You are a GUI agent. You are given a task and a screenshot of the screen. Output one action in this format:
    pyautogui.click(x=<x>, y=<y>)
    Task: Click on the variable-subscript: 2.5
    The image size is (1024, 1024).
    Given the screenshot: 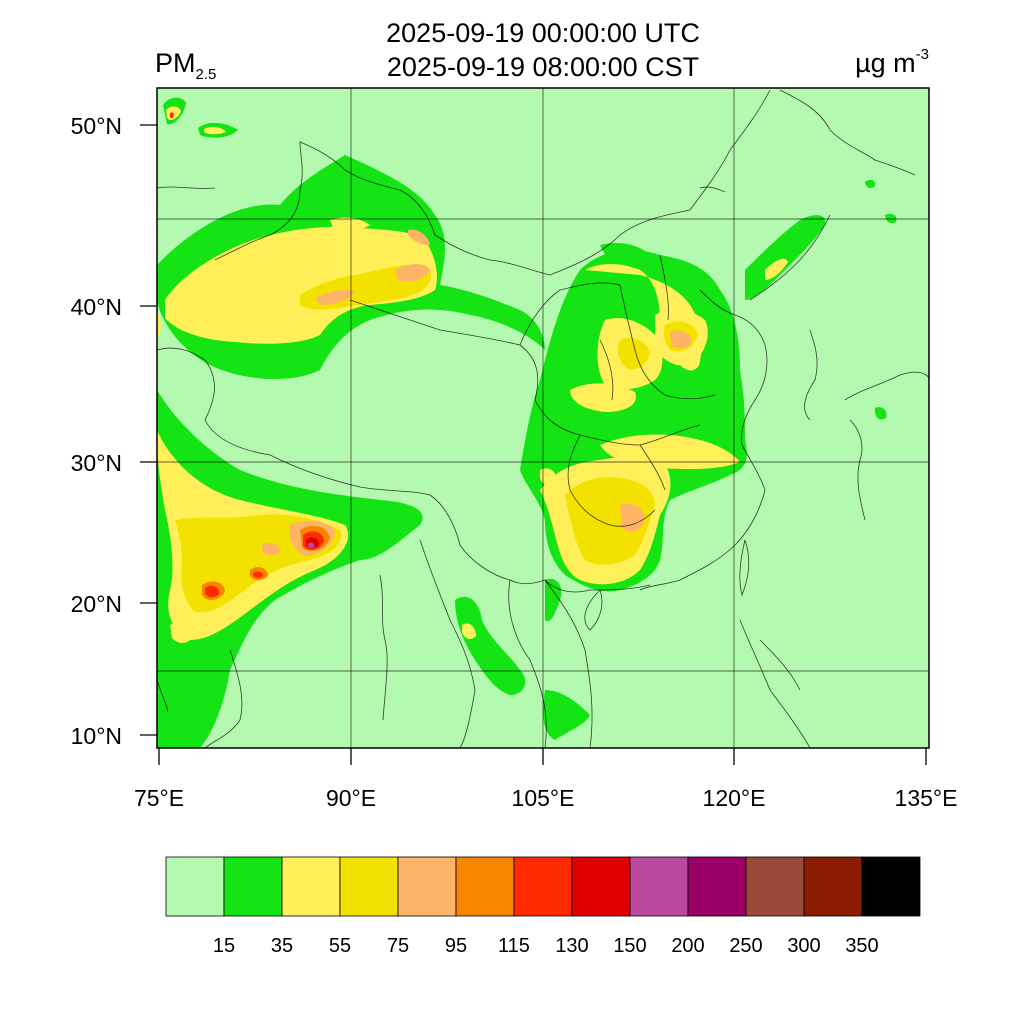 What is the action you would take?
    pyautogui.click(x=206, y=74)
    